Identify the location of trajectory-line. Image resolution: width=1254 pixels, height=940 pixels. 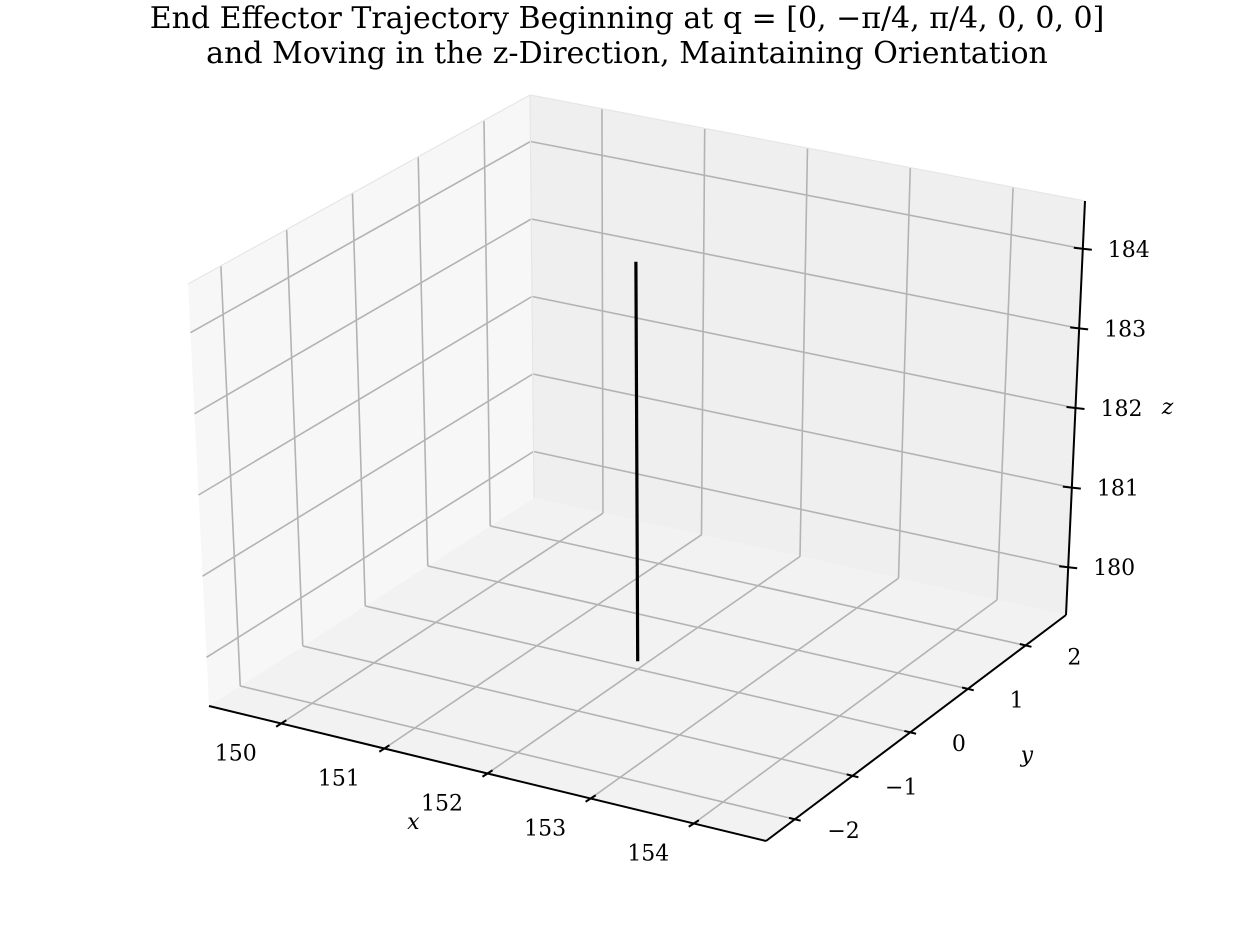
(637, 461).